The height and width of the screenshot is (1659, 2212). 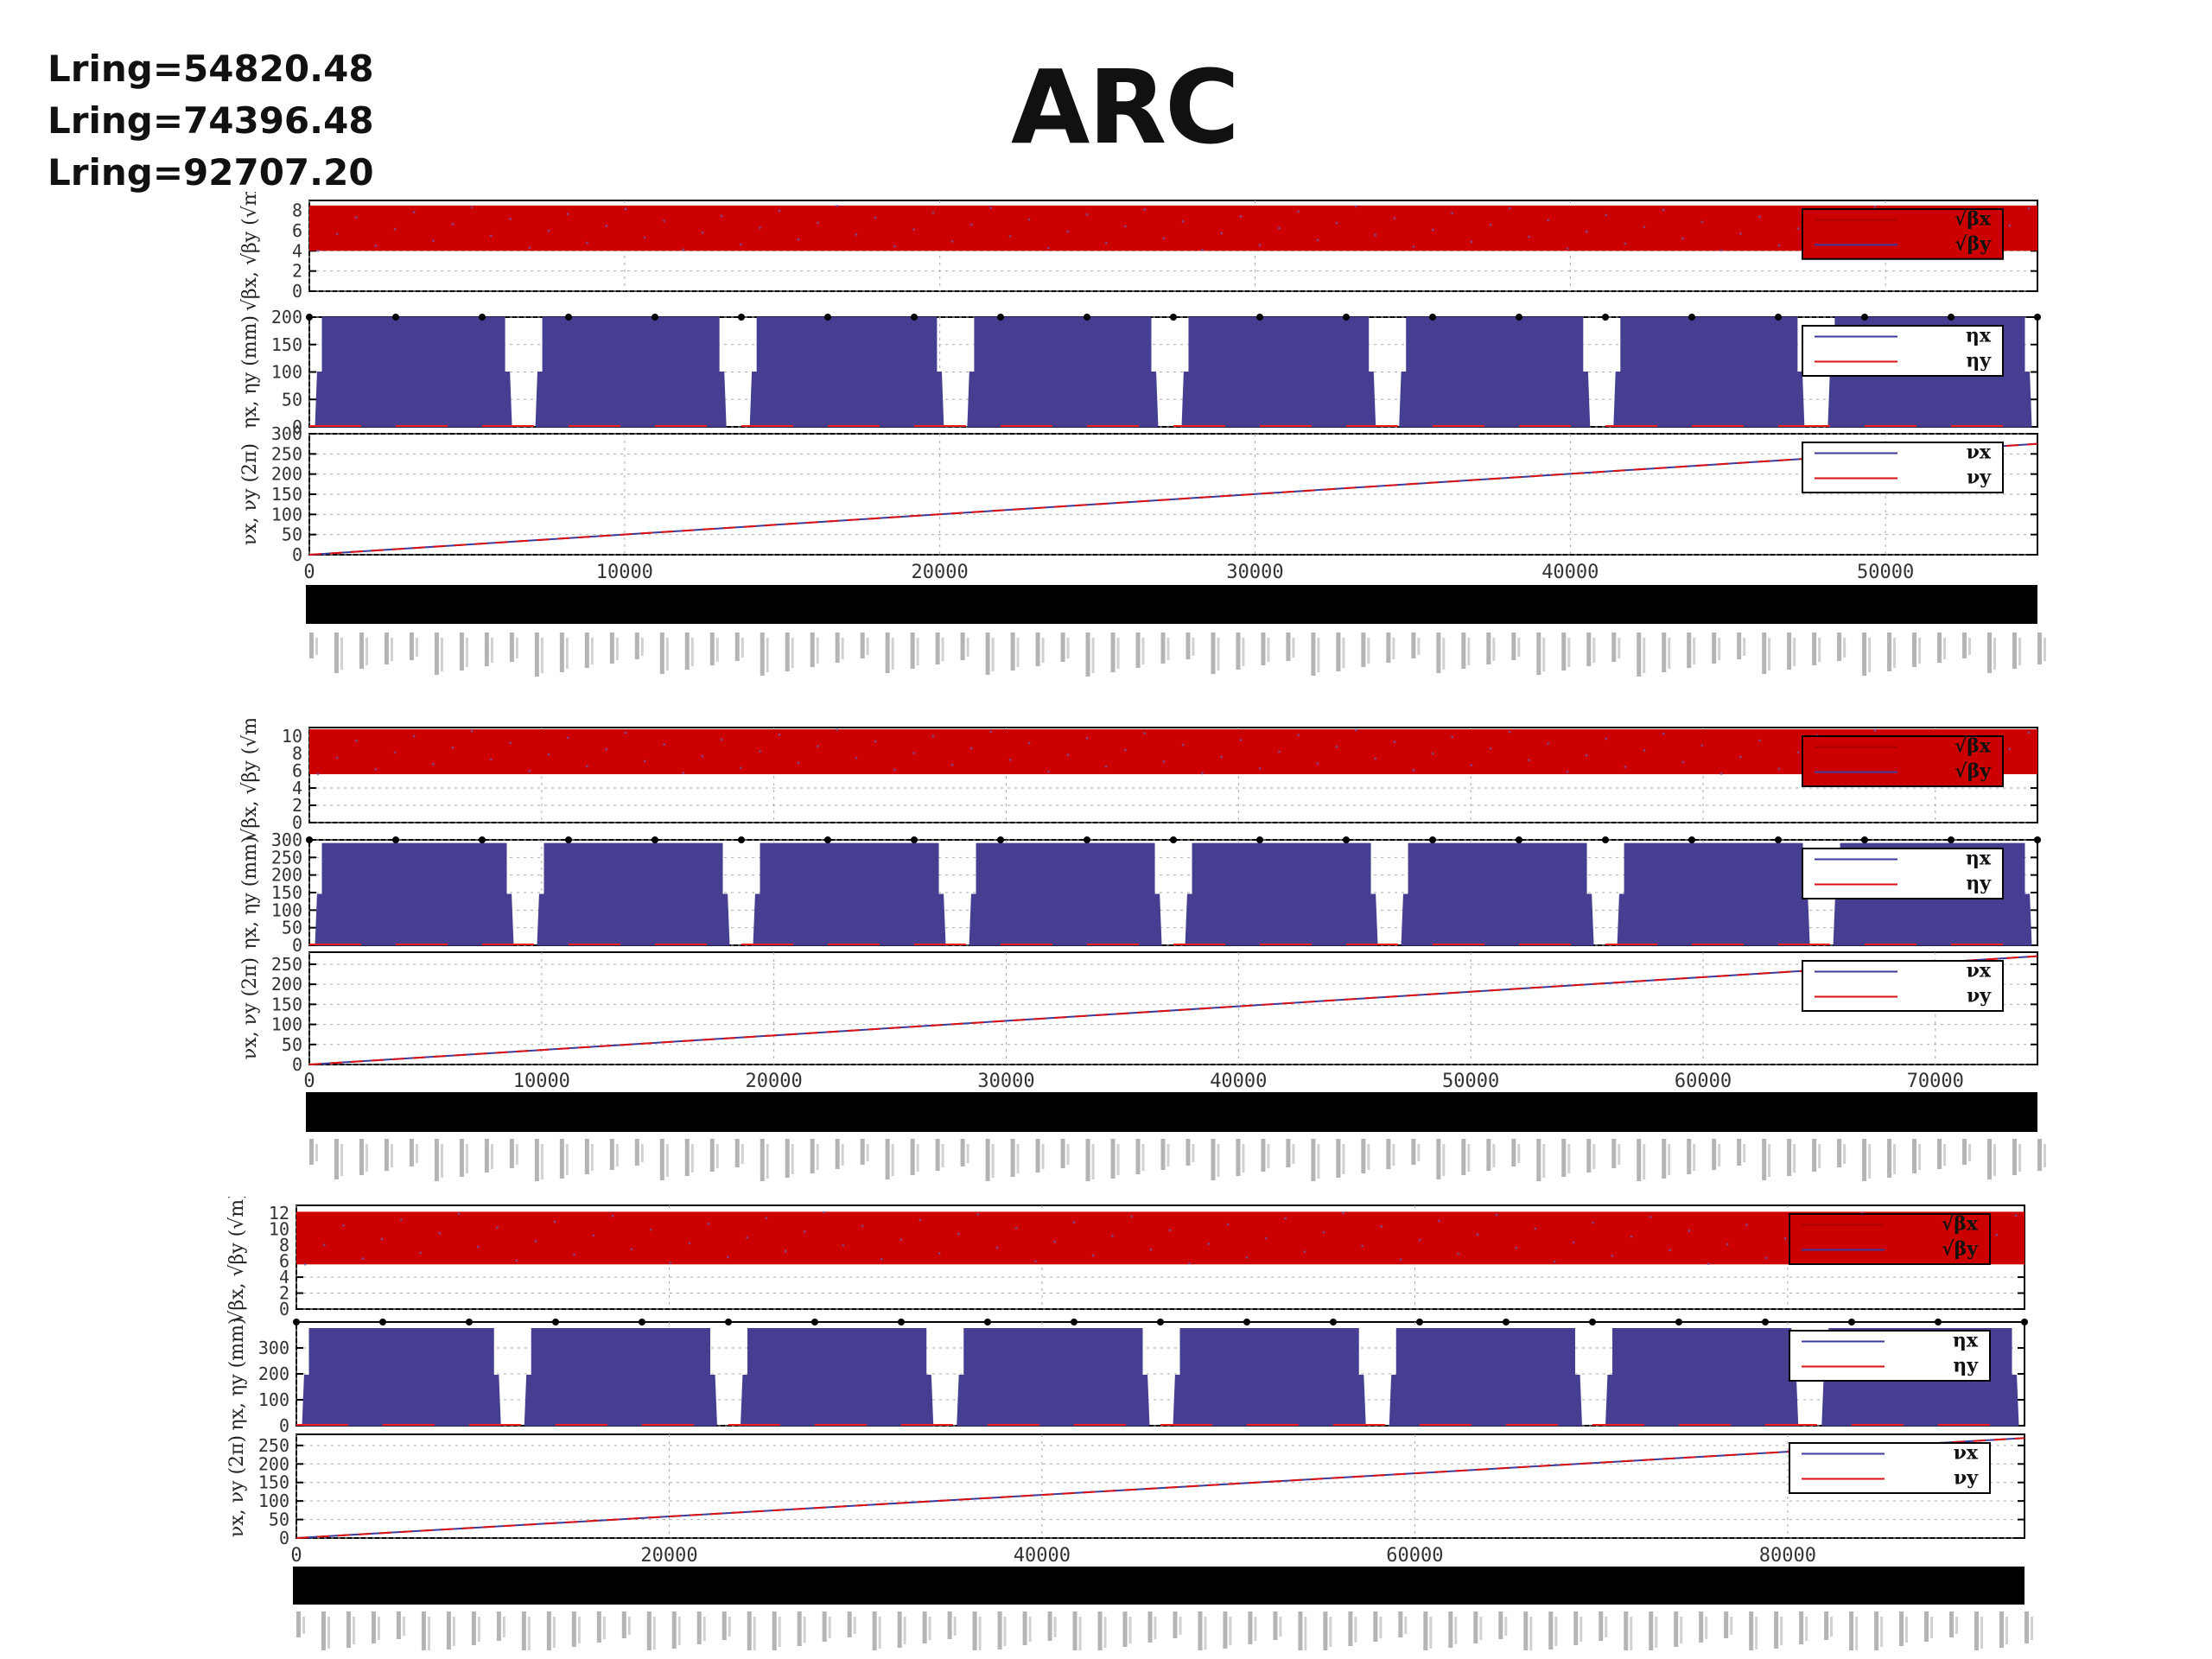 I want to click on beta-x-band, so click(x=1173, y=751).